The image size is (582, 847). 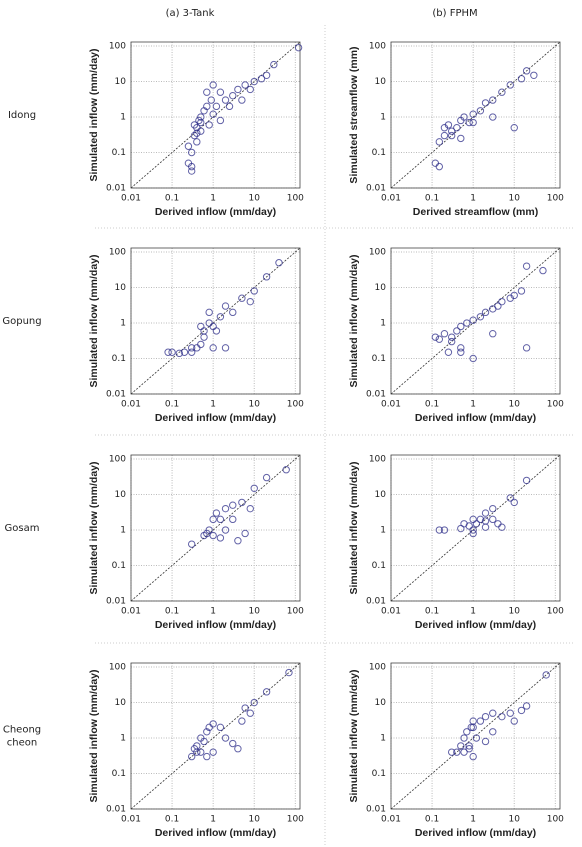 I want to click on identity-line, so click(x=215, y=528).